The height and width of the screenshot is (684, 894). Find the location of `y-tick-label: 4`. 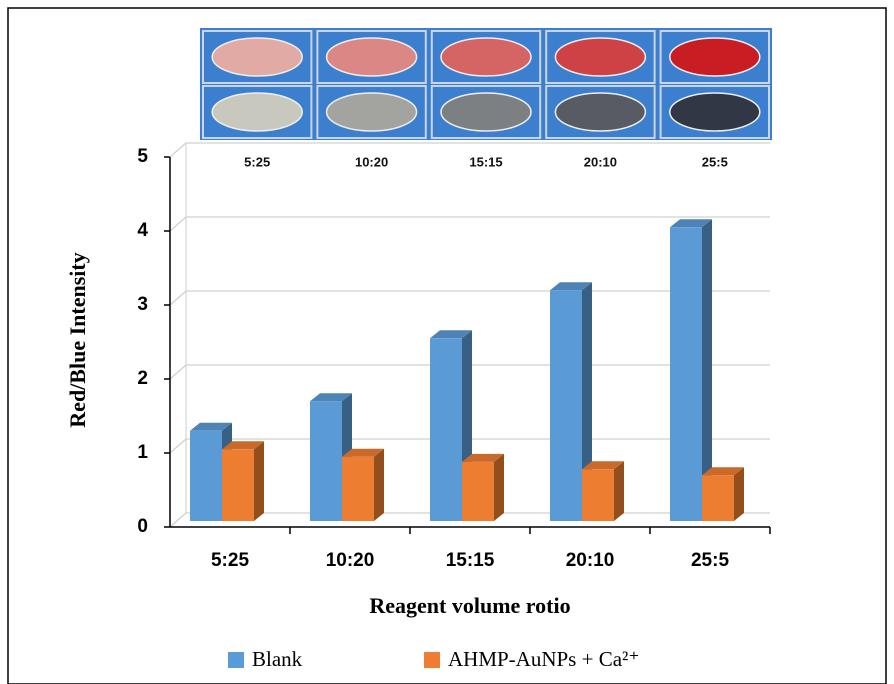

y-tick-label: 4 is located at coordinates (142, 230).